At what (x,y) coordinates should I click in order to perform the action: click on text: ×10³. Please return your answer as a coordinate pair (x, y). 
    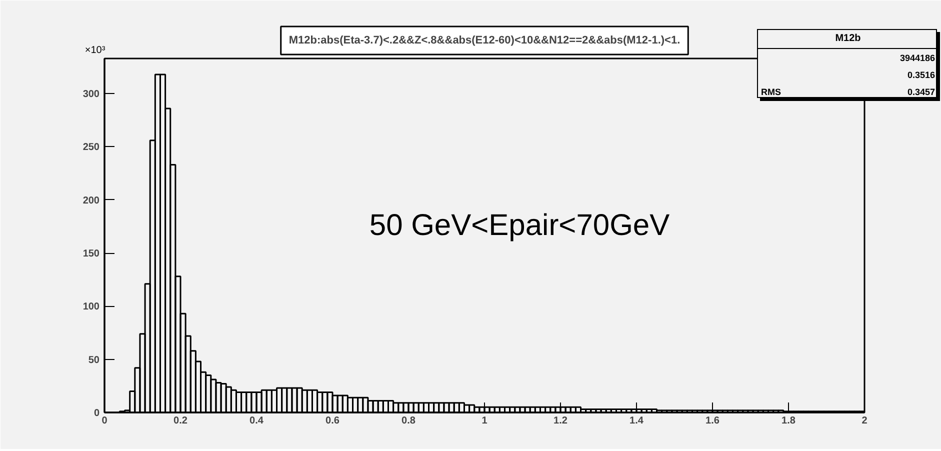
    Looking at the image, I should click on (95, 51).